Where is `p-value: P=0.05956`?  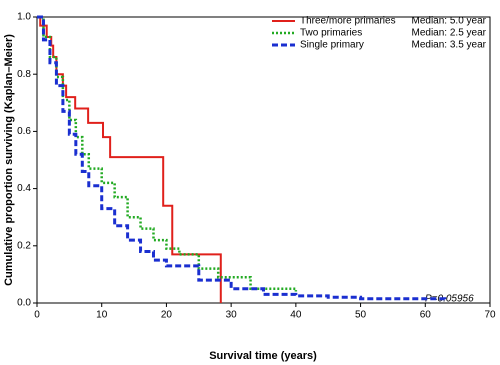 p-value: P=0.05956 is located at coordinates (449, 299).